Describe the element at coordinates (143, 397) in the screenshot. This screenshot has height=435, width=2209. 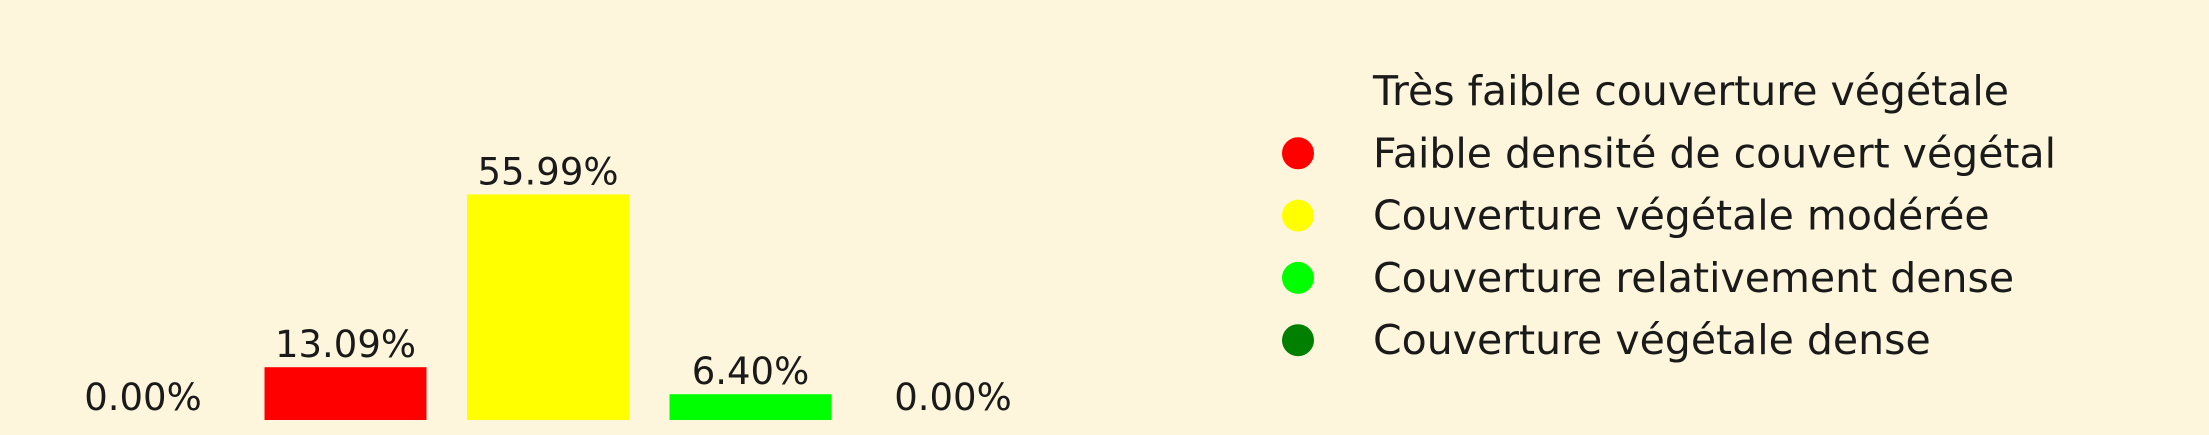
I see `bar-value-label-1: 0.00%` at that location.